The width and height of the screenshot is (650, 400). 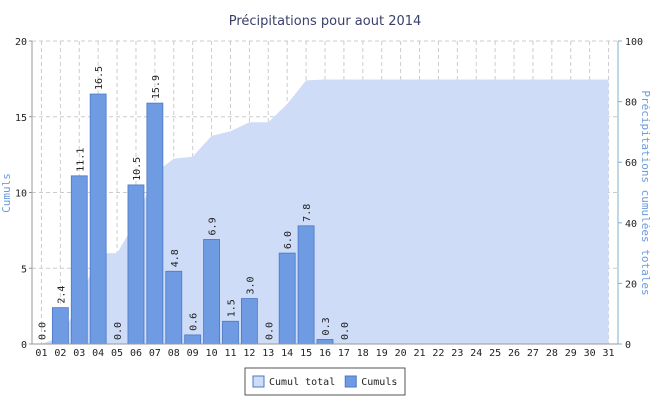 I want to click on value-label: 10.5, so click(x=137, y=169).